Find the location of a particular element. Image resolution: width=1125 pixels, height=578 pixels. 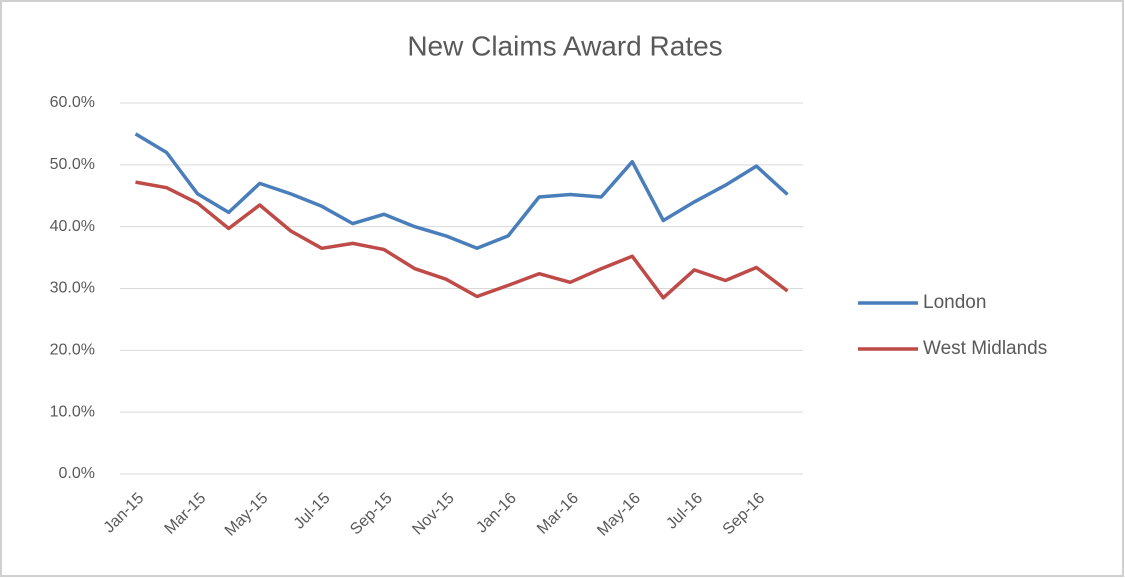

legend-label: London is located at coordinates (954, 302).